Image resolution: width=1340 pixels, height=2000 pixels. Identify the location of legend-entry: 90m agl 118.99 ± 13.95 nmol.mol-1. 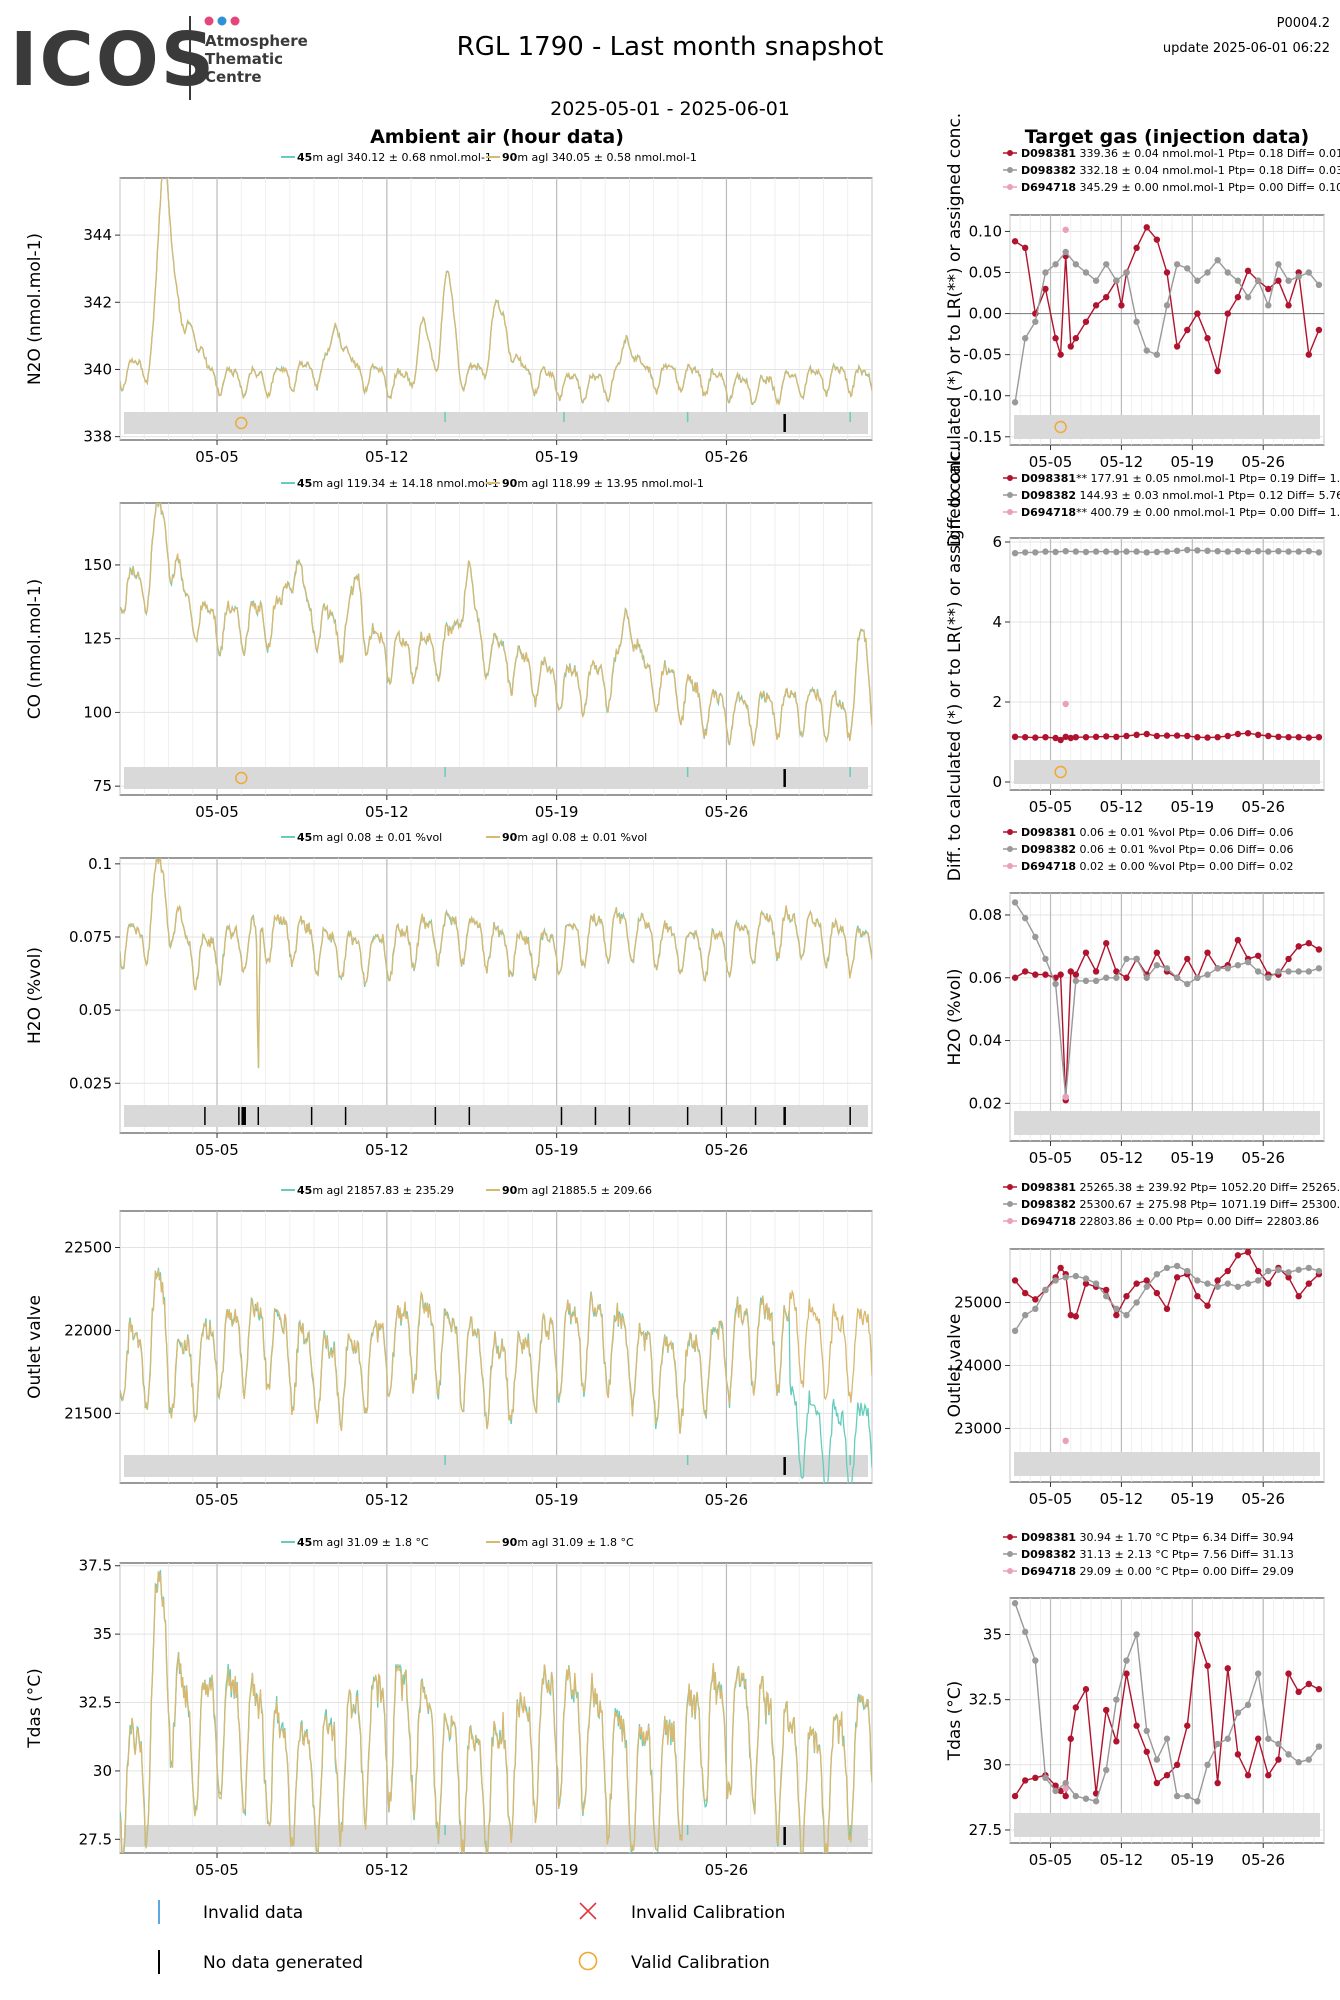
(603, 483).